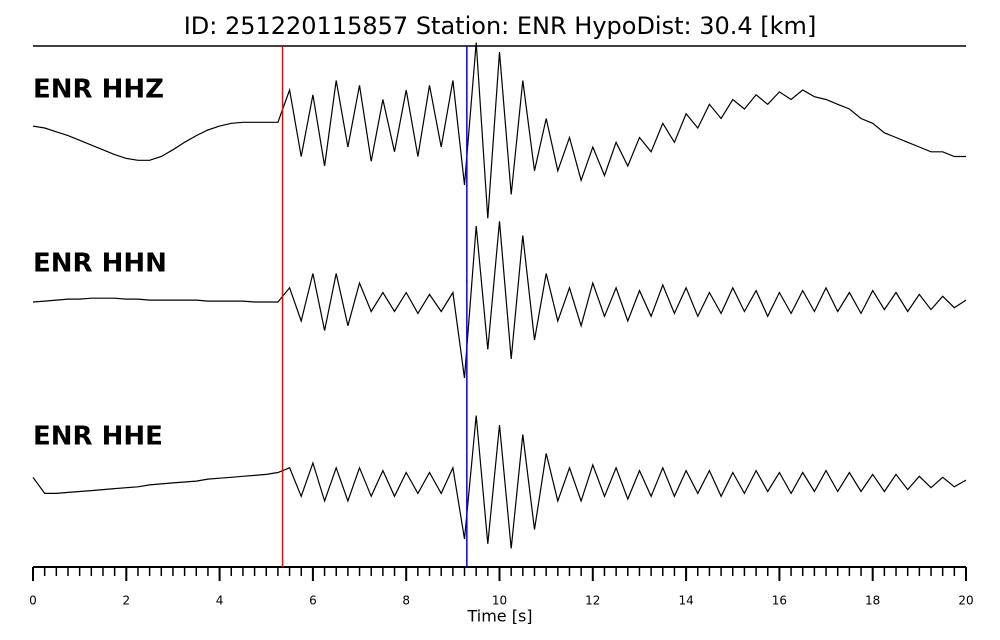 Image resolution: width=1000 pixels, height=640 pixels. What do you see at coordinates (220, 601) in the screenshot?
I see `x-tick-label: 4` at bounding box center [220, 601].